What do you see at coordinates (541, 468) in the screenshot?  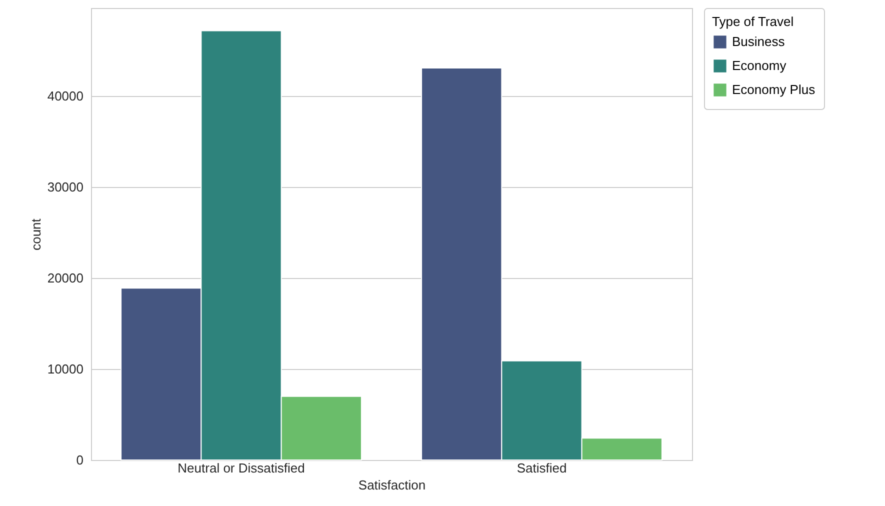 I see `x-tick-label: Satisfied` at bounding box center [541, 468].